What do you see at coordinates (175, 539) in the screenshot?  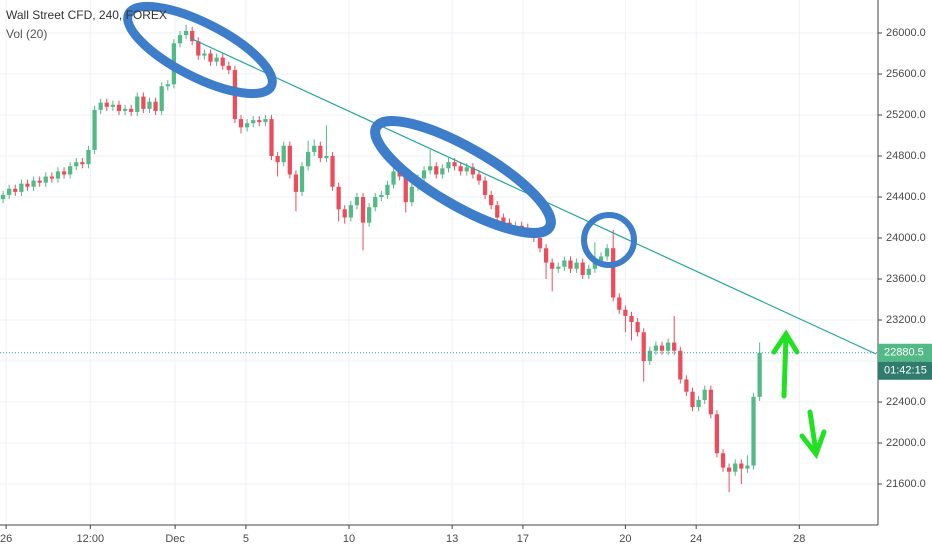 I see `x-tick-label: Dec` at bounding box center [175, 539].